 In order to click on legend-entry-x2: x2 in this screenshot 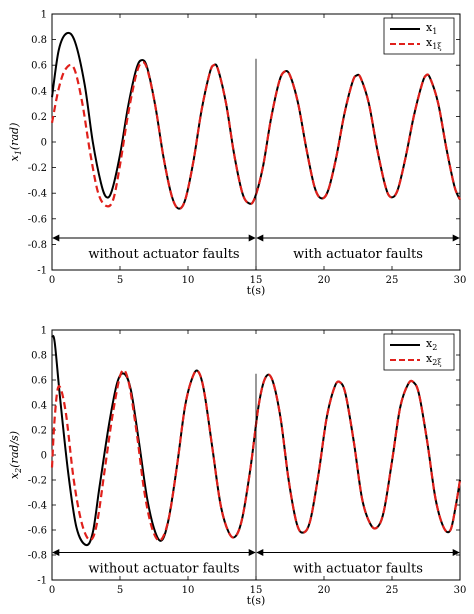, I will do `click(431, 344)`.